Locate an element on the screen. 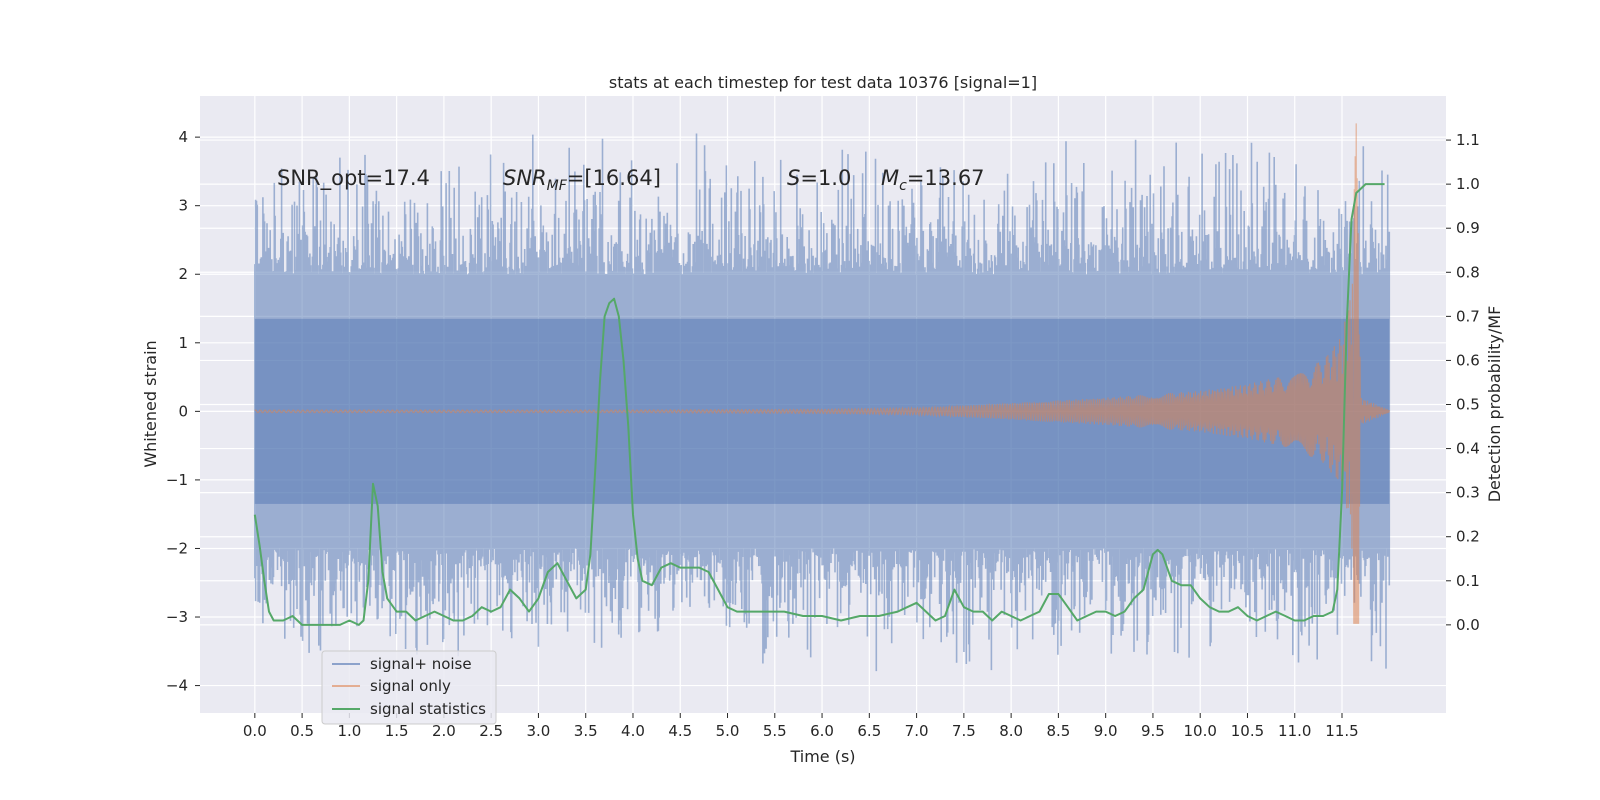  x-tick-label: 1.0 is located at coordinates (349, 731).